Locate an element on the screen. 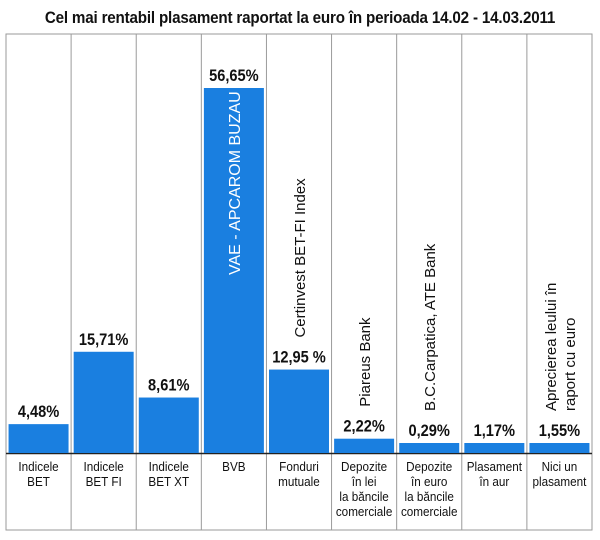 The height and width of the screenshot is (540, 600). data-label: 2,22% is located at coordinates (363, 427).